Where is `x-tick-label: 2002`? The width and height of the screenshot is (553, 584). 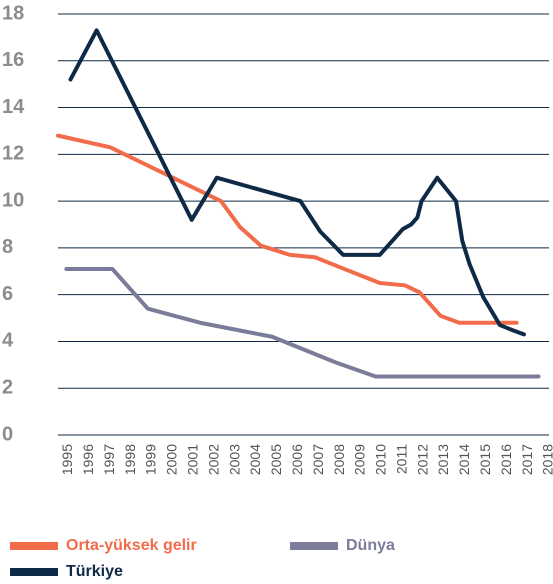 x-tick-label: 2002 is located at coordinates (213, 459).